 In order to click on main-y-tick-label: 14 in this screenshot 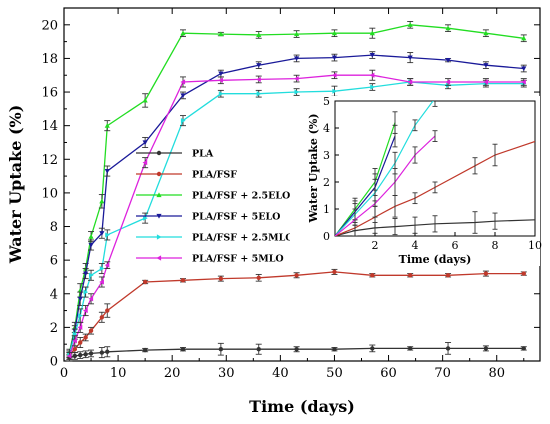, I will do `click(49, 126)`.